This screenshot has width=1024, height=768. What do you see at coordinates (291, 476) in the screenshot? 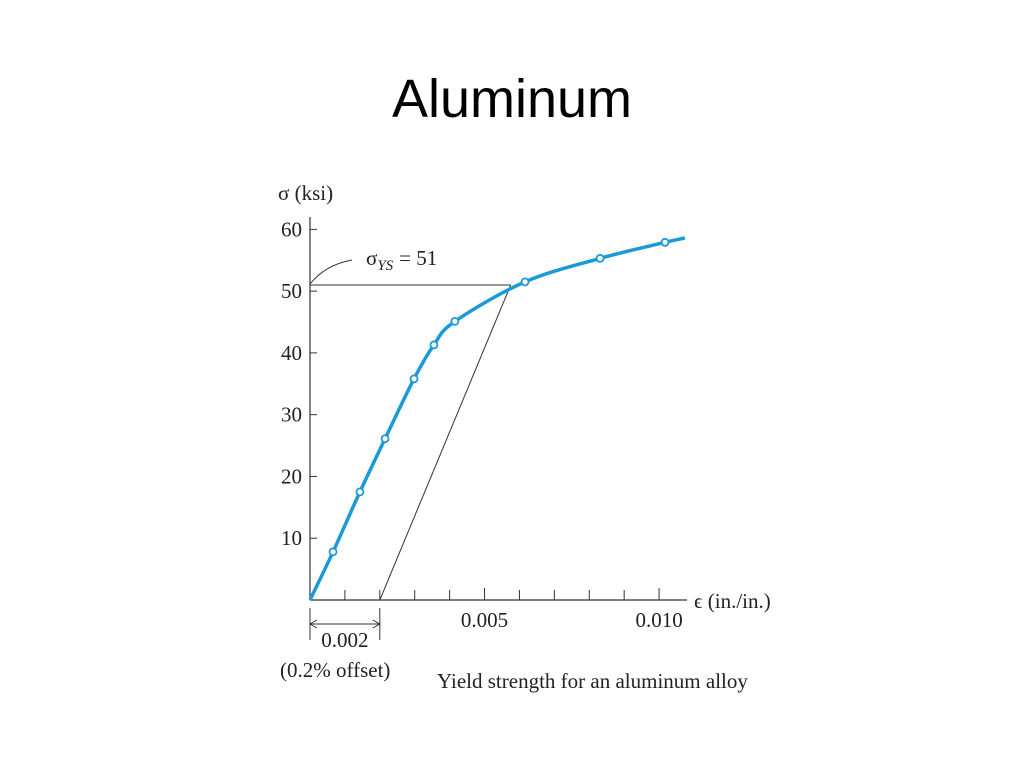
I see `y-tick-label: 20` at bounding box center [291, 476].